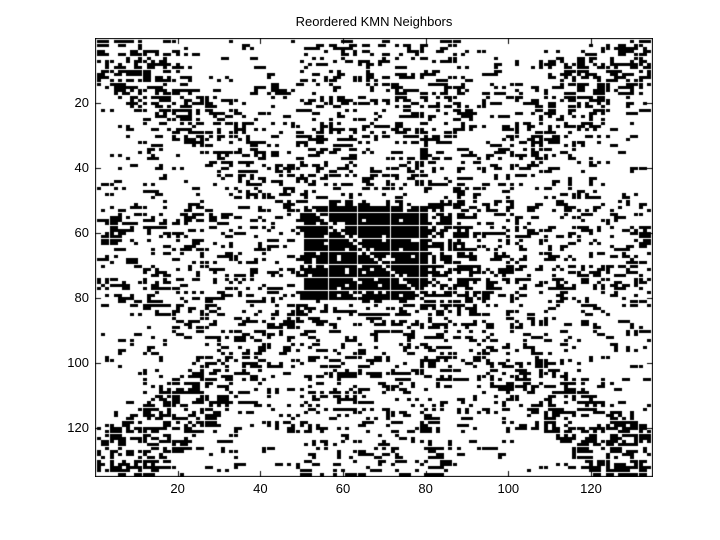 The image size is (720, 540). I want to click on x-tick-label: 20, so click(177, 488).